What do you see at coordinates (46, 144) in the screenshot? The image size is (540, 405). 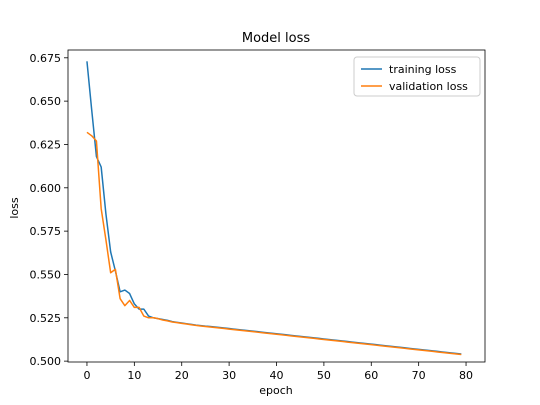 I see `y-tick-label: 0.625` at bounding box center [46, 144].